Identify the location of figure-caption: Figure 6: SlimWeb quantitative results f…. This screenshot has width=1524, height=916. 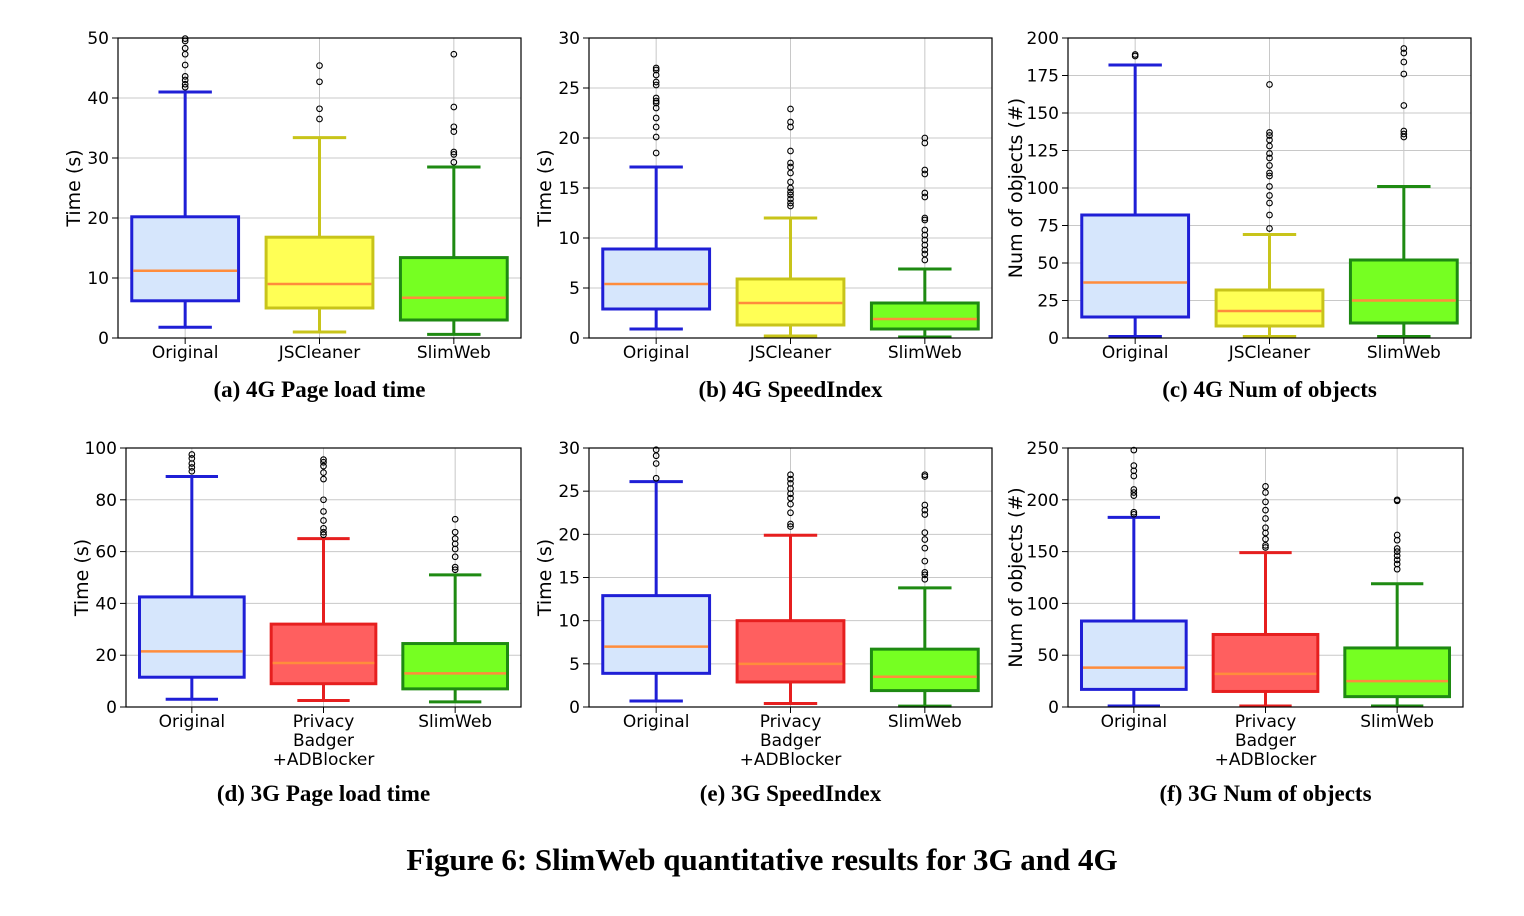
(762, 859).